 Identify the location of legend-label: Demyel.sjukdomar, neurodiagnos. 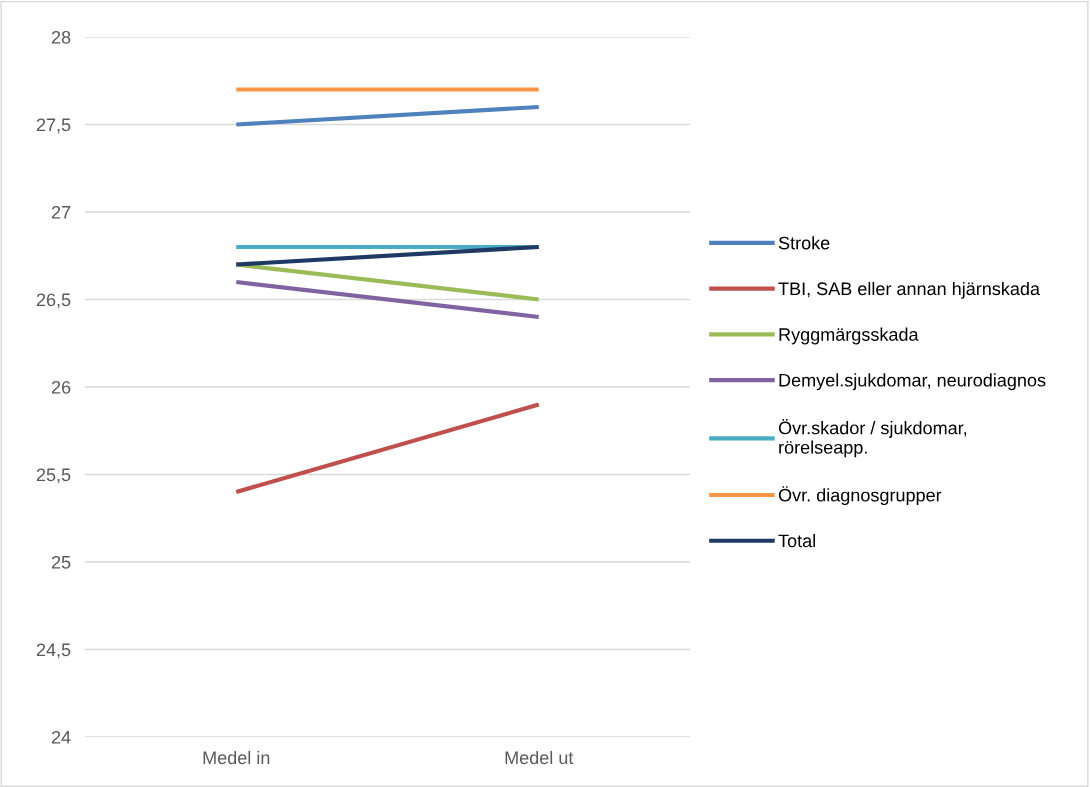
(912, 382).